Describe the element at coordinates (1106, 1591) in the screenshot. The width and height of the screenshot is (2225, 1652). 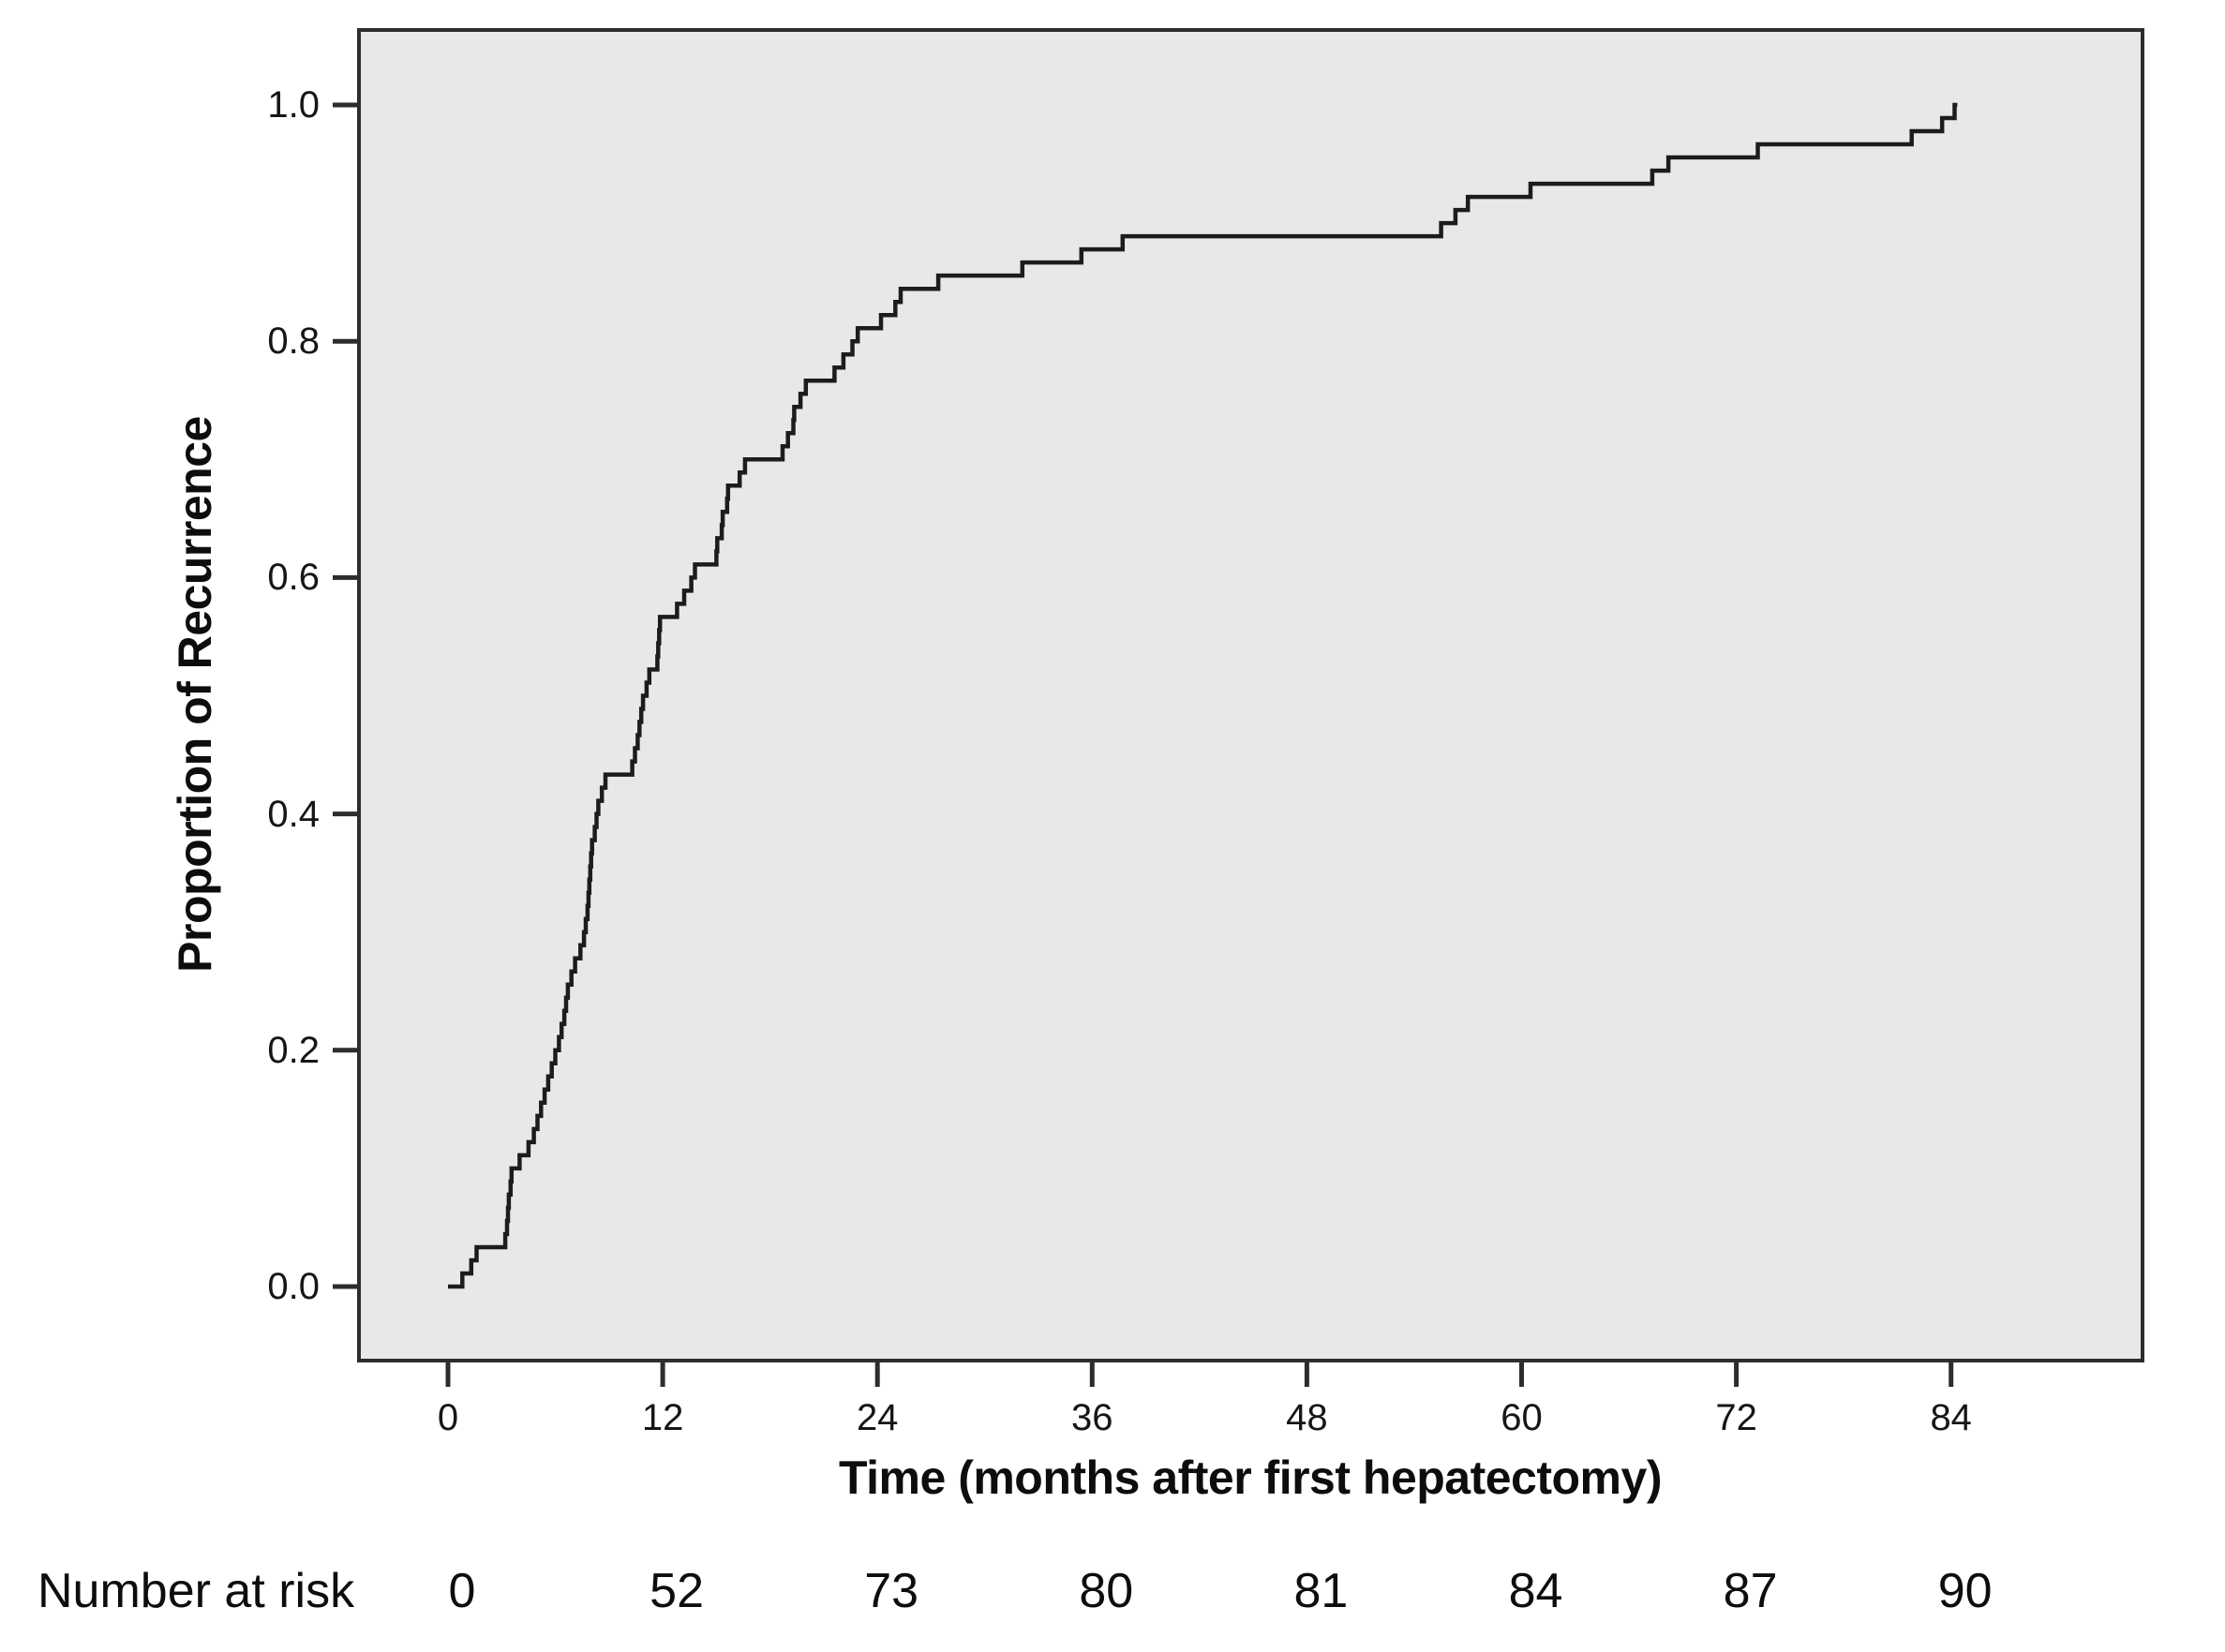
I see `at-risk-value-36: 80` at that location.